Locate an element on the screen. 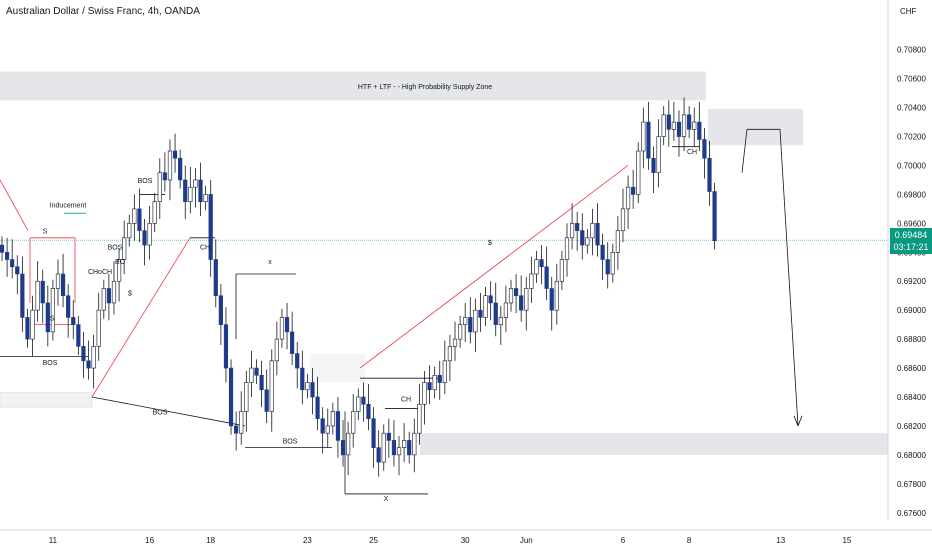 The image size is (932, 555). time-tick-label: 25 is located at coordinates (373, 540).